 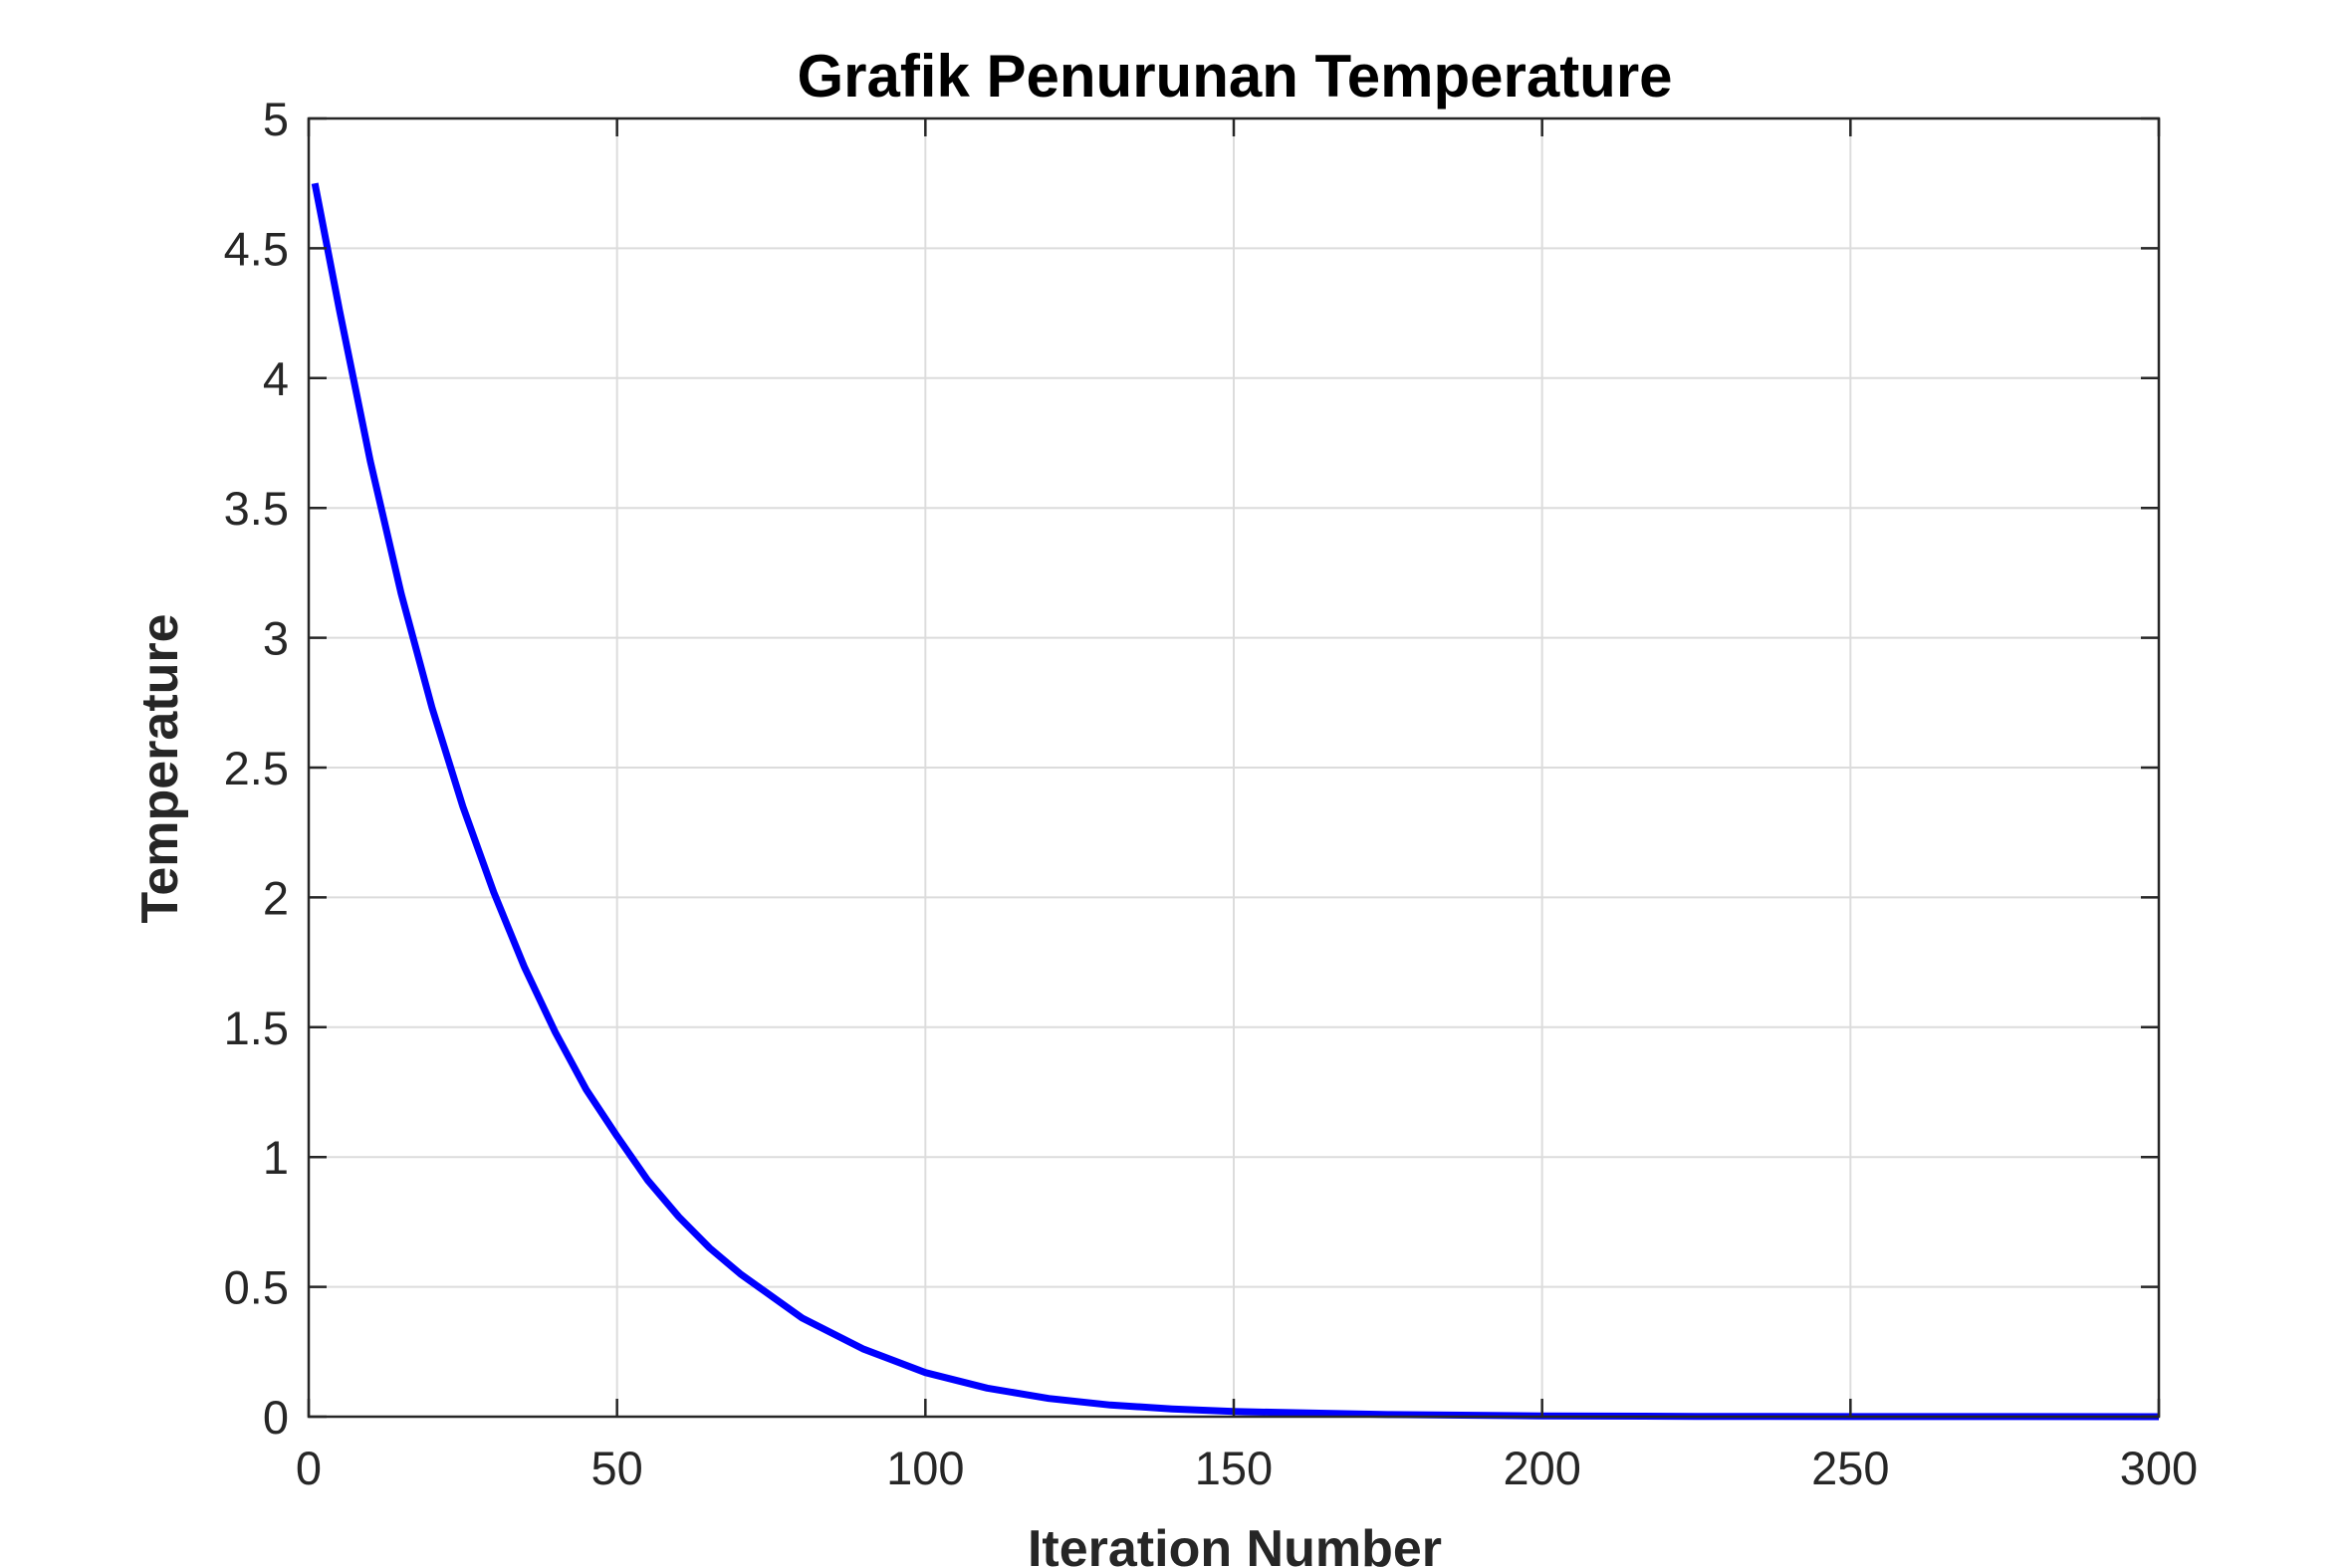 I want to click on y-tick-label: 5, so click(x=276, y=119).